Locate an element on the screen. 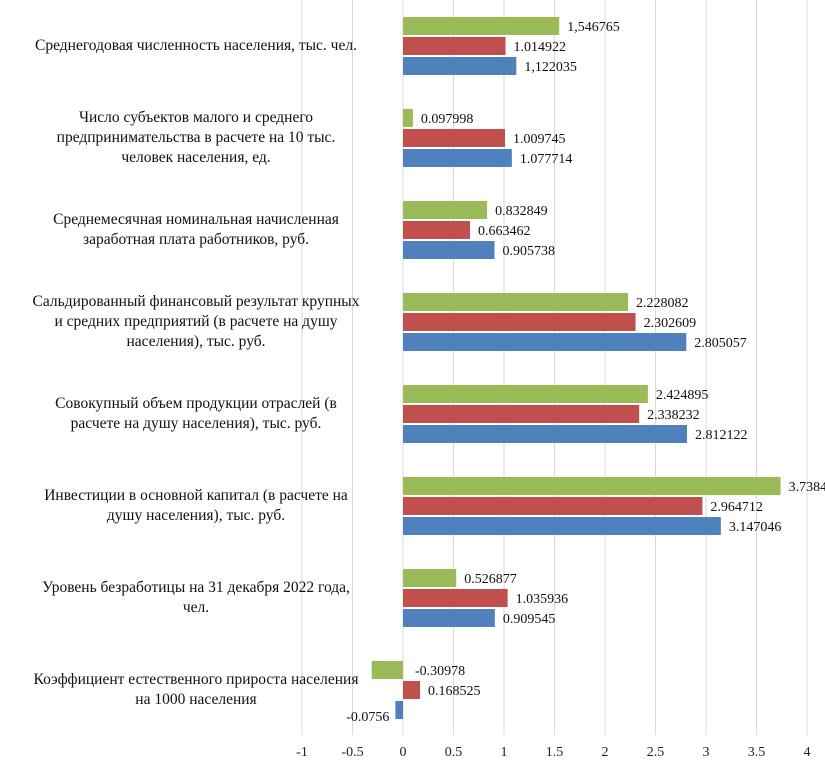 The image size is (825, 762). data-label: 2.812122 is located at coordinates (721, 435).